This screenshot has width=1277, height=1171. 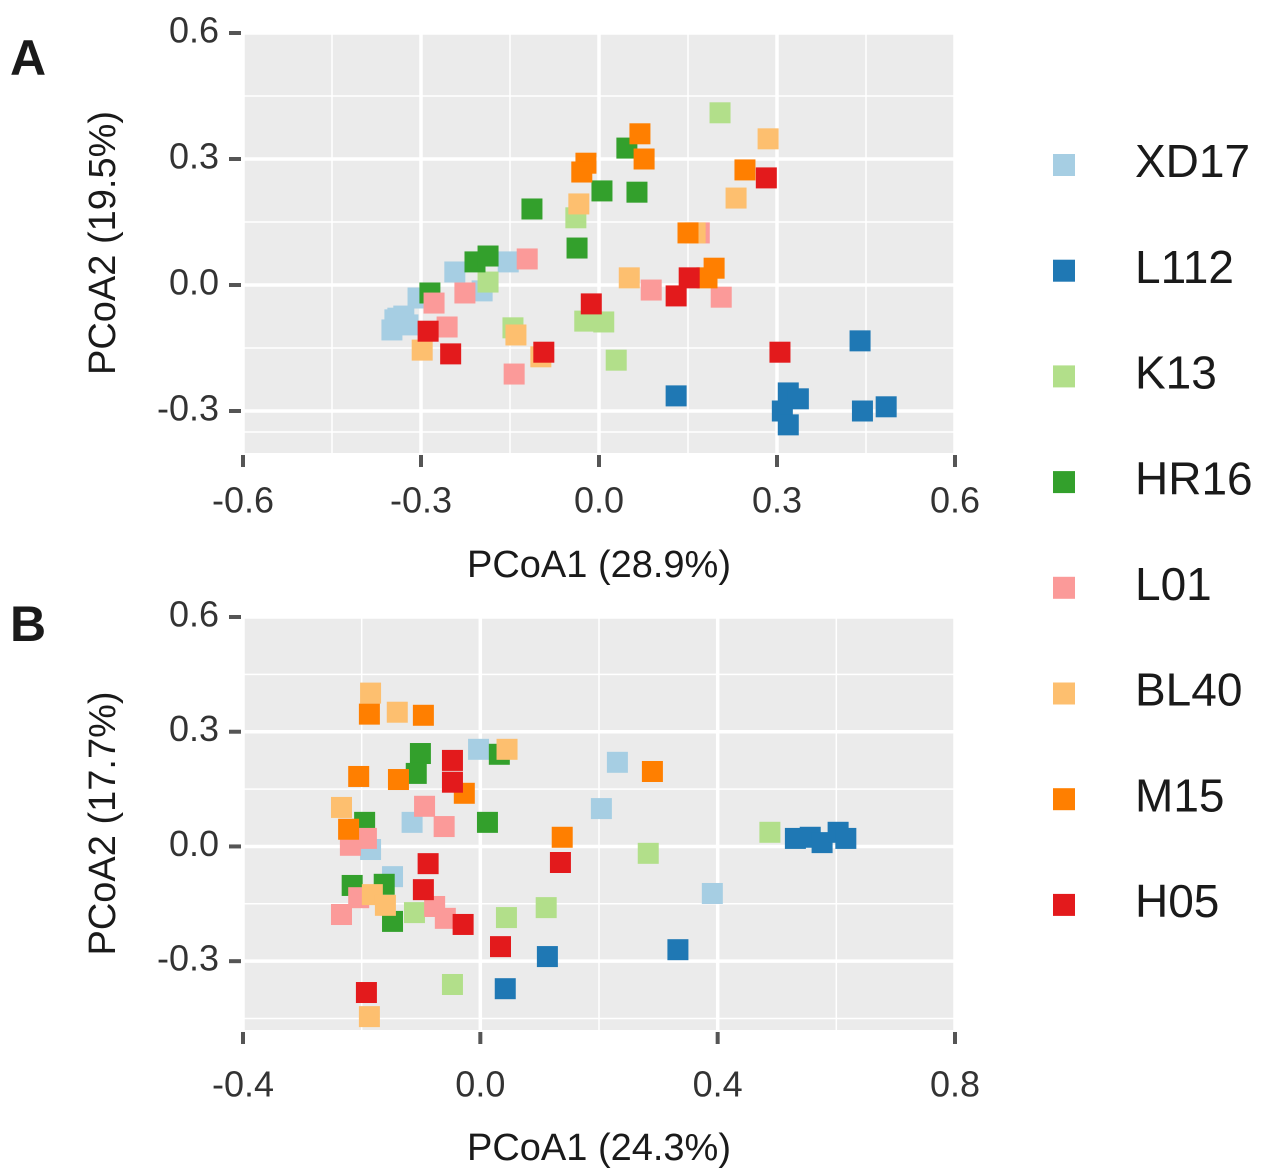 What do you see at coordinates (1173, 584) in the screenshot?
I see `legend-label: L01` at bounding box center [1173, 584].